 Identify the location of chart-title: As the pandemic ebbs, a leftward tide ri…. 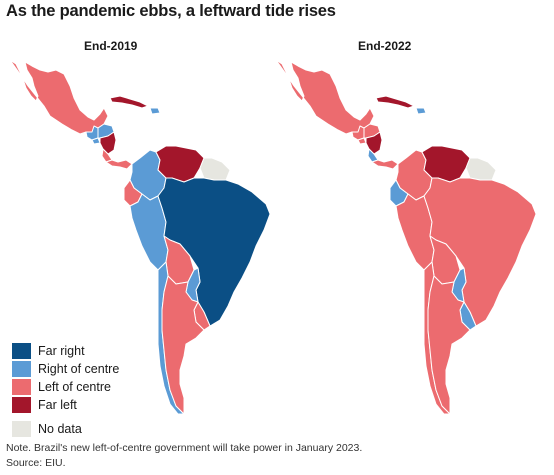
(171, 11).